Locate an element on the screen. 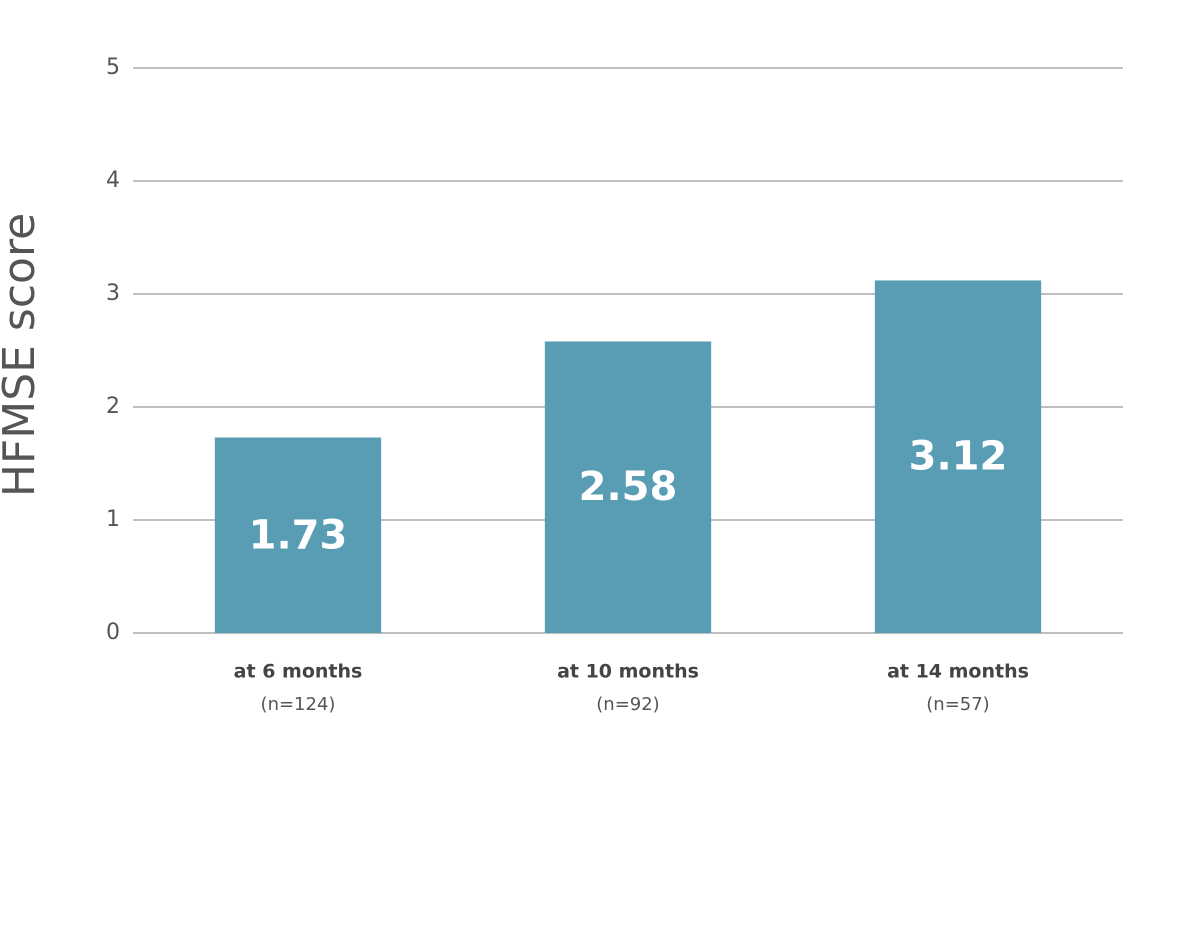  y-tick-label: 0 is located at coordinates (113, 632).